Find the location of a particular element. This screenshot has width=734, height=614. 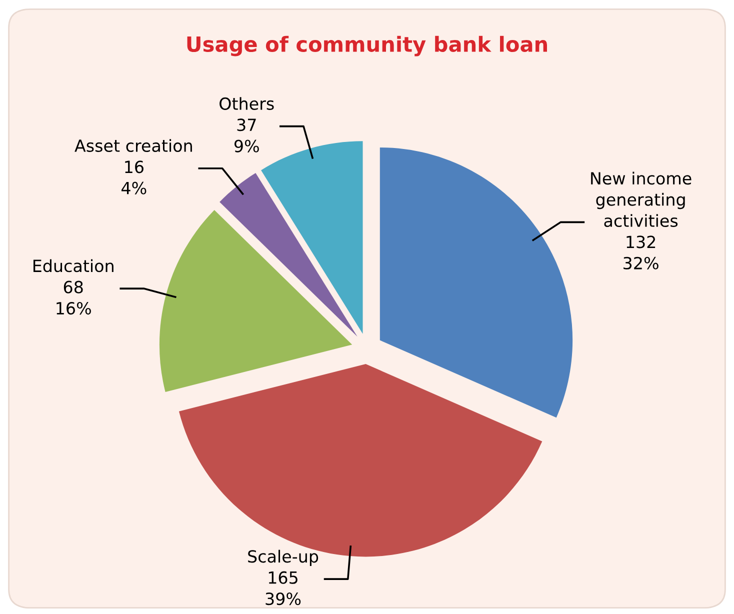

slice-label: Education is located at coordinates (74, 265).